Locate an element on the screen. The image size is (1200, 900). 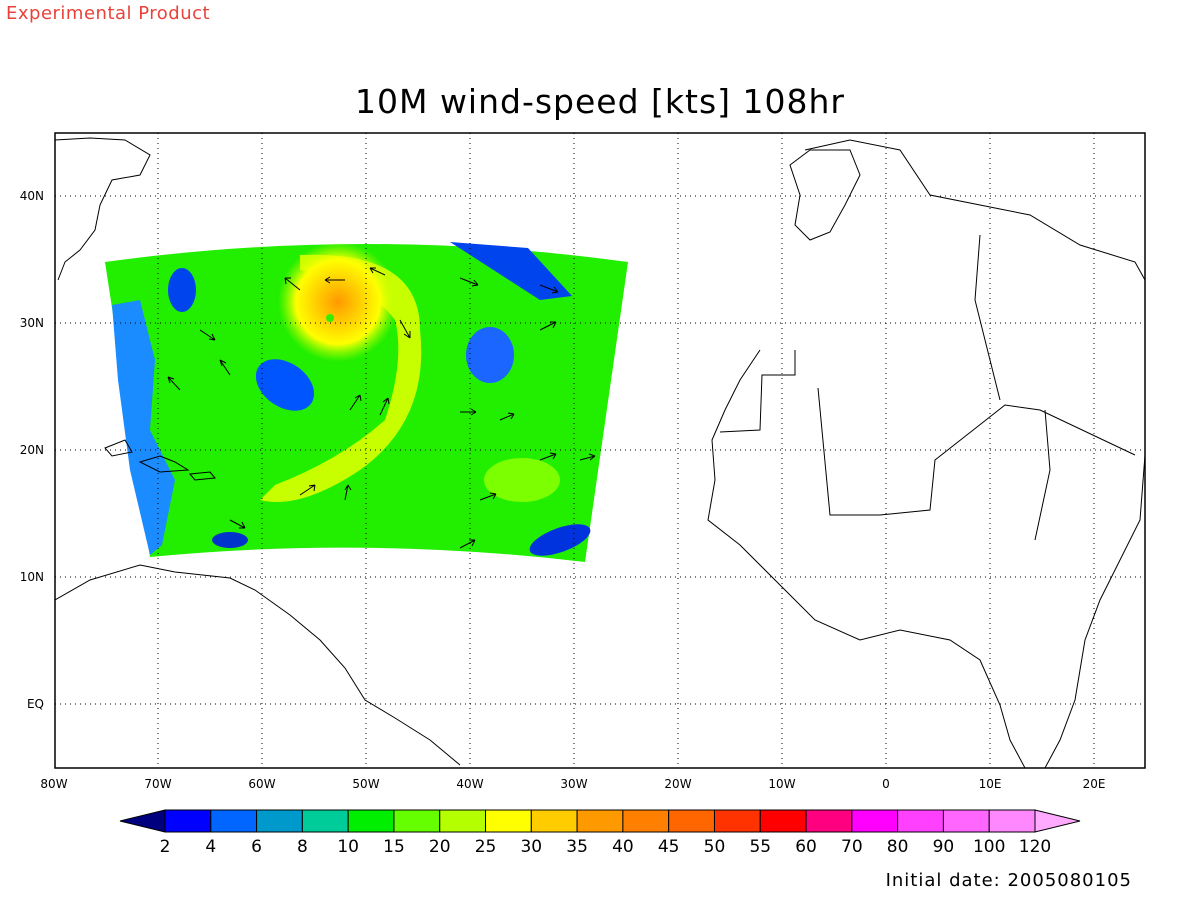
map-title: 10M wind-speed [kts] 108hr is located at coordinates (599, 101).